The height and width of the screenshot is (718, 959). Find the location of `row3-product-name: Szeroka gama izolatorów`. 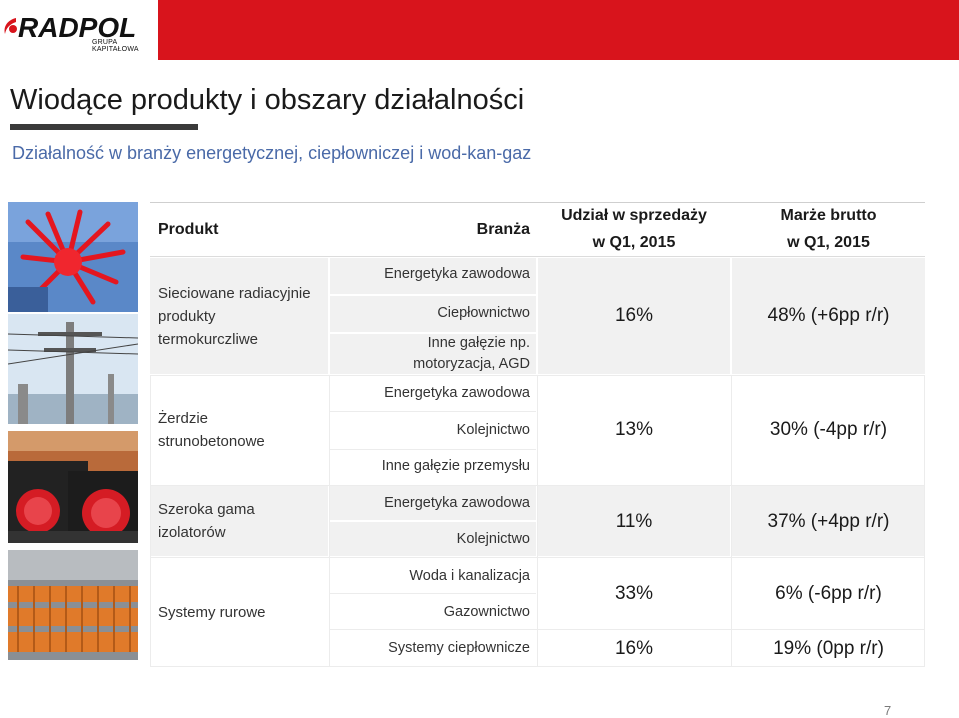

row3-product-name: Szeroka gama izolatorów is located at coordinates (206, 521).